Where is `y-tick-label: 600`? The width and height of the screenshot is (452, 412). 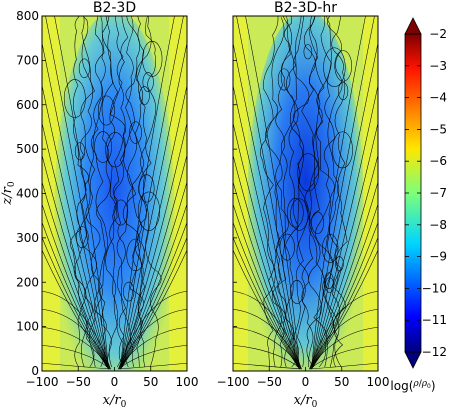
y-tick-label: 600 is located at coordinates (27, 105).